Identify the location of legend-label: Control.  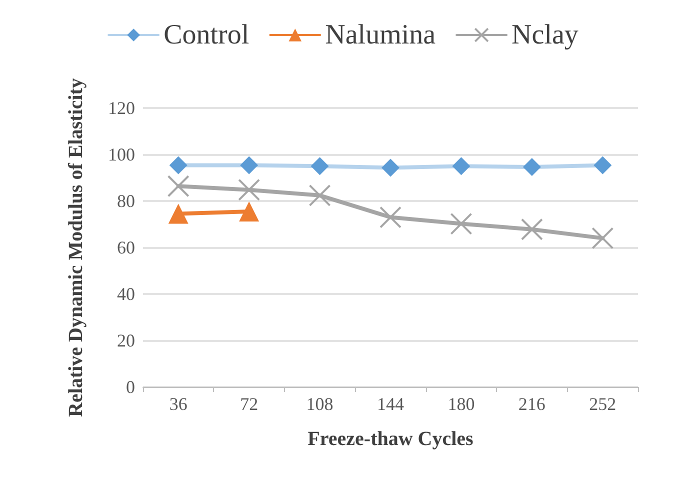
(207, 35).